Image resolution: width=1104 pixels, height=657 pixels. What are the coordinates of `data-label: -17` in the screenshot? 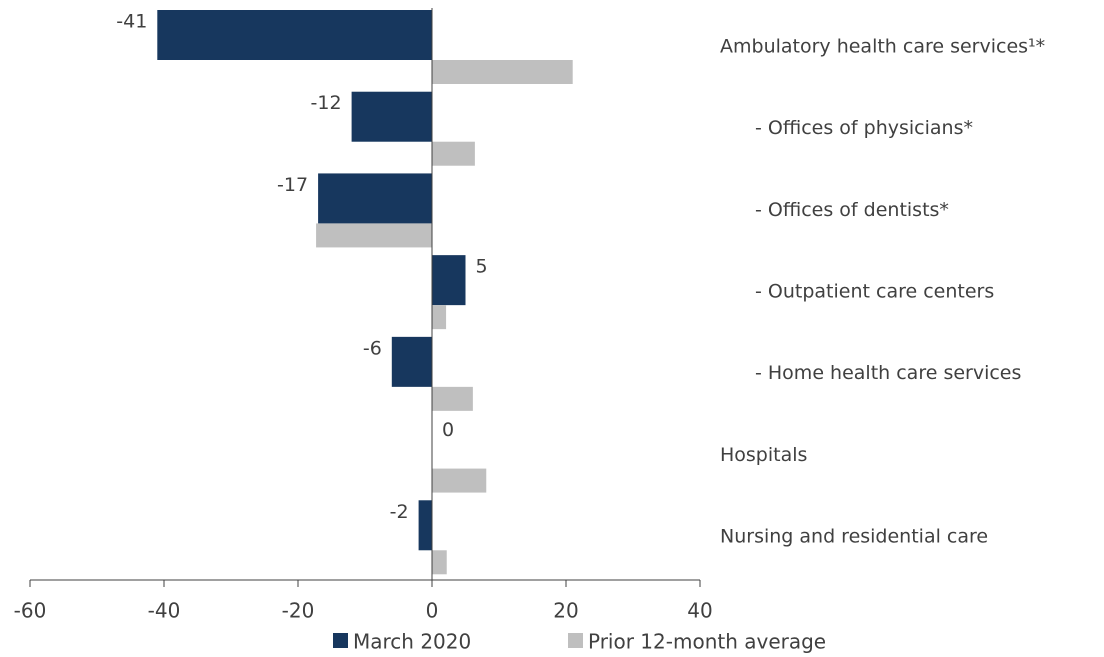 It's located at (292, 185).